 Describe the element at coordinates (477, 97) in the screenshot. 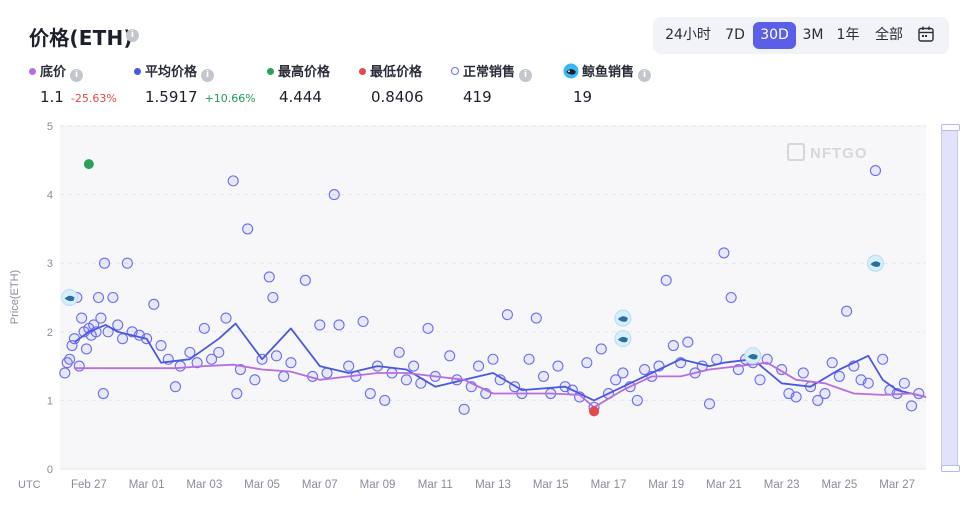

I see `stat-normal-value: 419` at that location.